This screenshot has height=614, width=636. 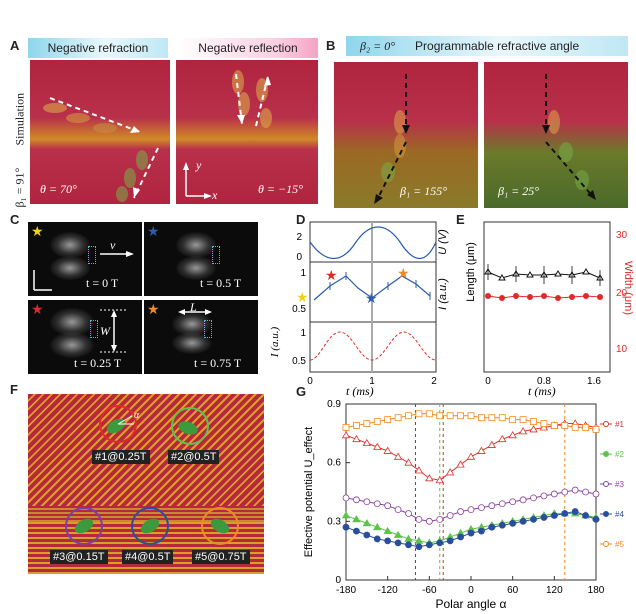 I want to click on e-x-tick: 1.6, so click(x=594, y=381).